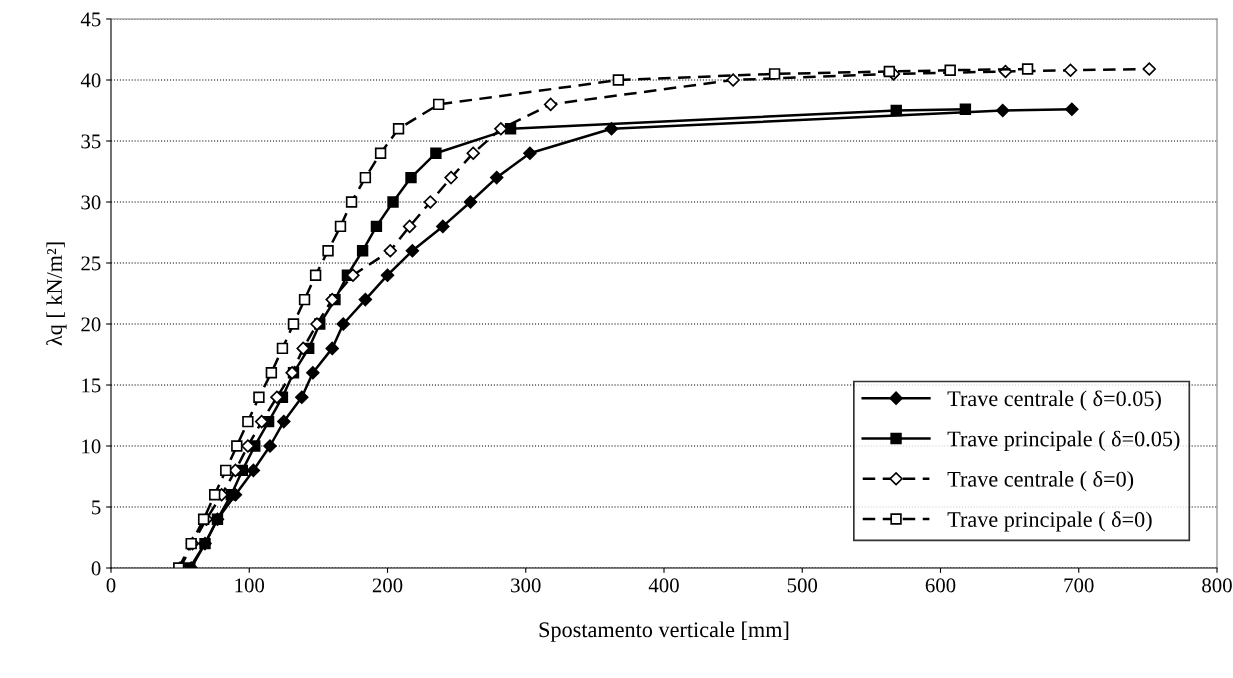  I want to click on legend-label: Trave centrale ( δ=0.05), so click(1054, 400).